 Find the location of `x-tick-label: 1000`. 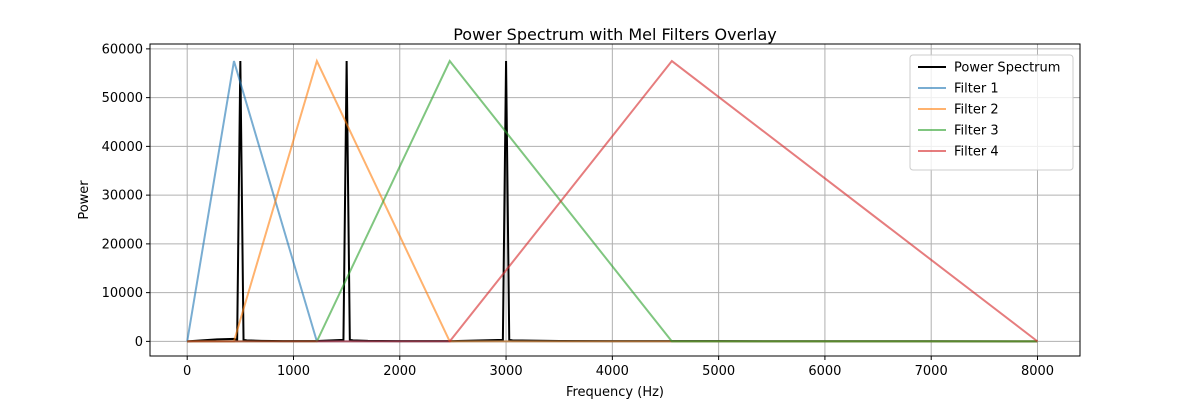

x-tick-label: 1000 is located at coordinates (293, 371).